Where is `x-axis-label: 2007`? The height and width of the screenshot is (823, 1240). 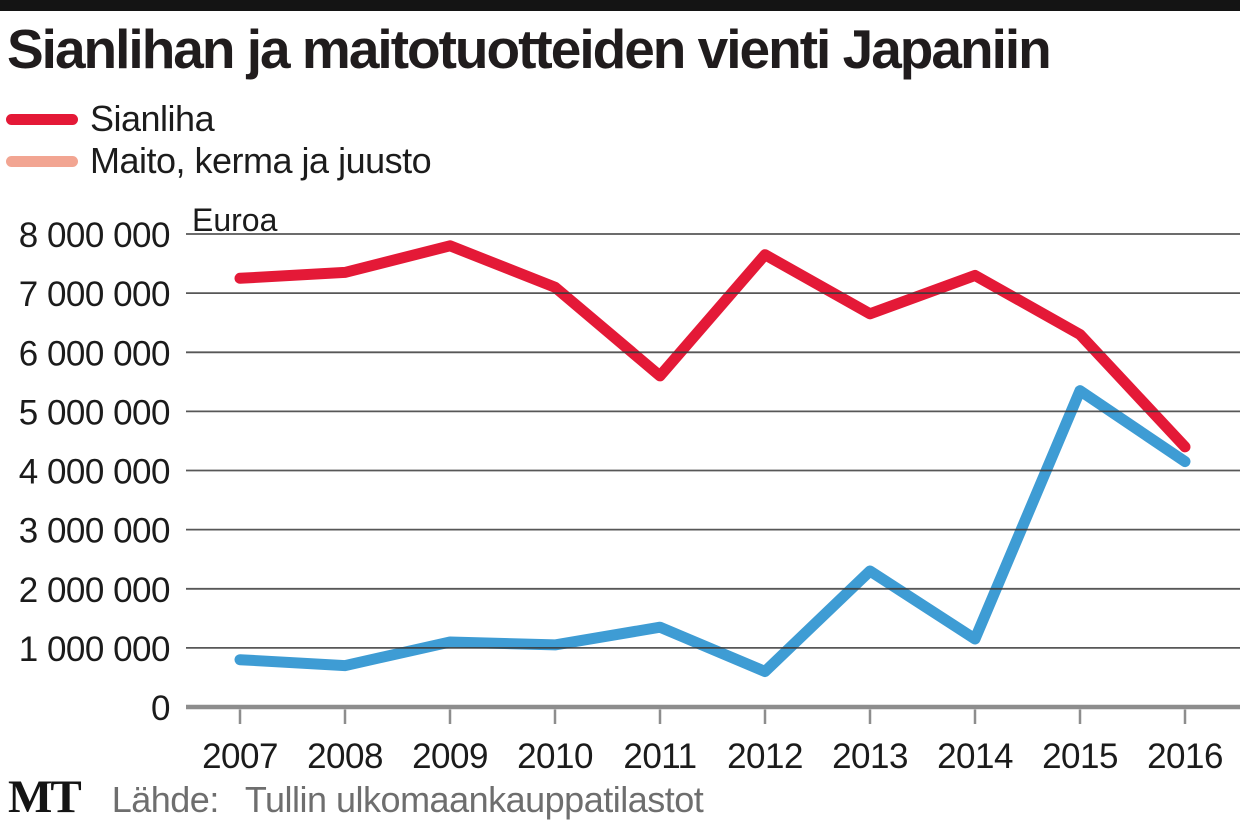 x-axis-label: 2007 is located at coordinates (240, 756).